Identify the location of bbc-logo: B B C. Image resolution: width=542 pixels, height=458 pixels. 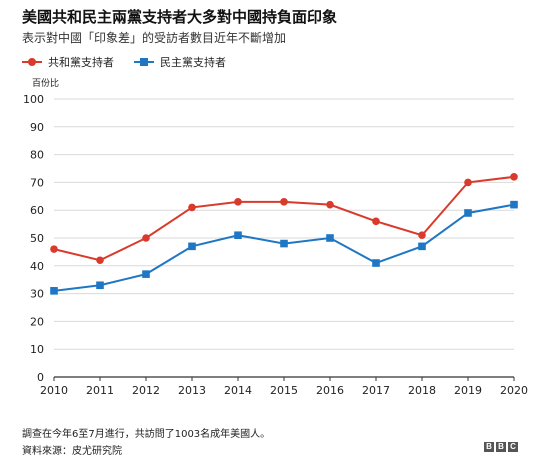
(500, 447).